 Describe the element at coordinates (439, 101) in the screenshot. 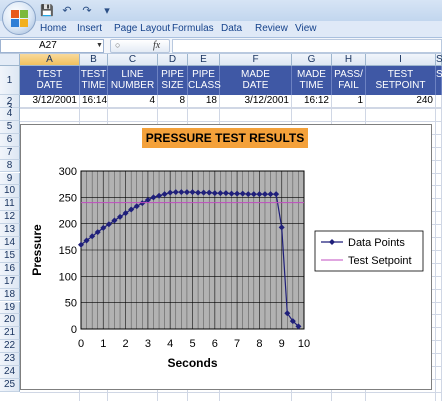

I see `data-cell` at that location.